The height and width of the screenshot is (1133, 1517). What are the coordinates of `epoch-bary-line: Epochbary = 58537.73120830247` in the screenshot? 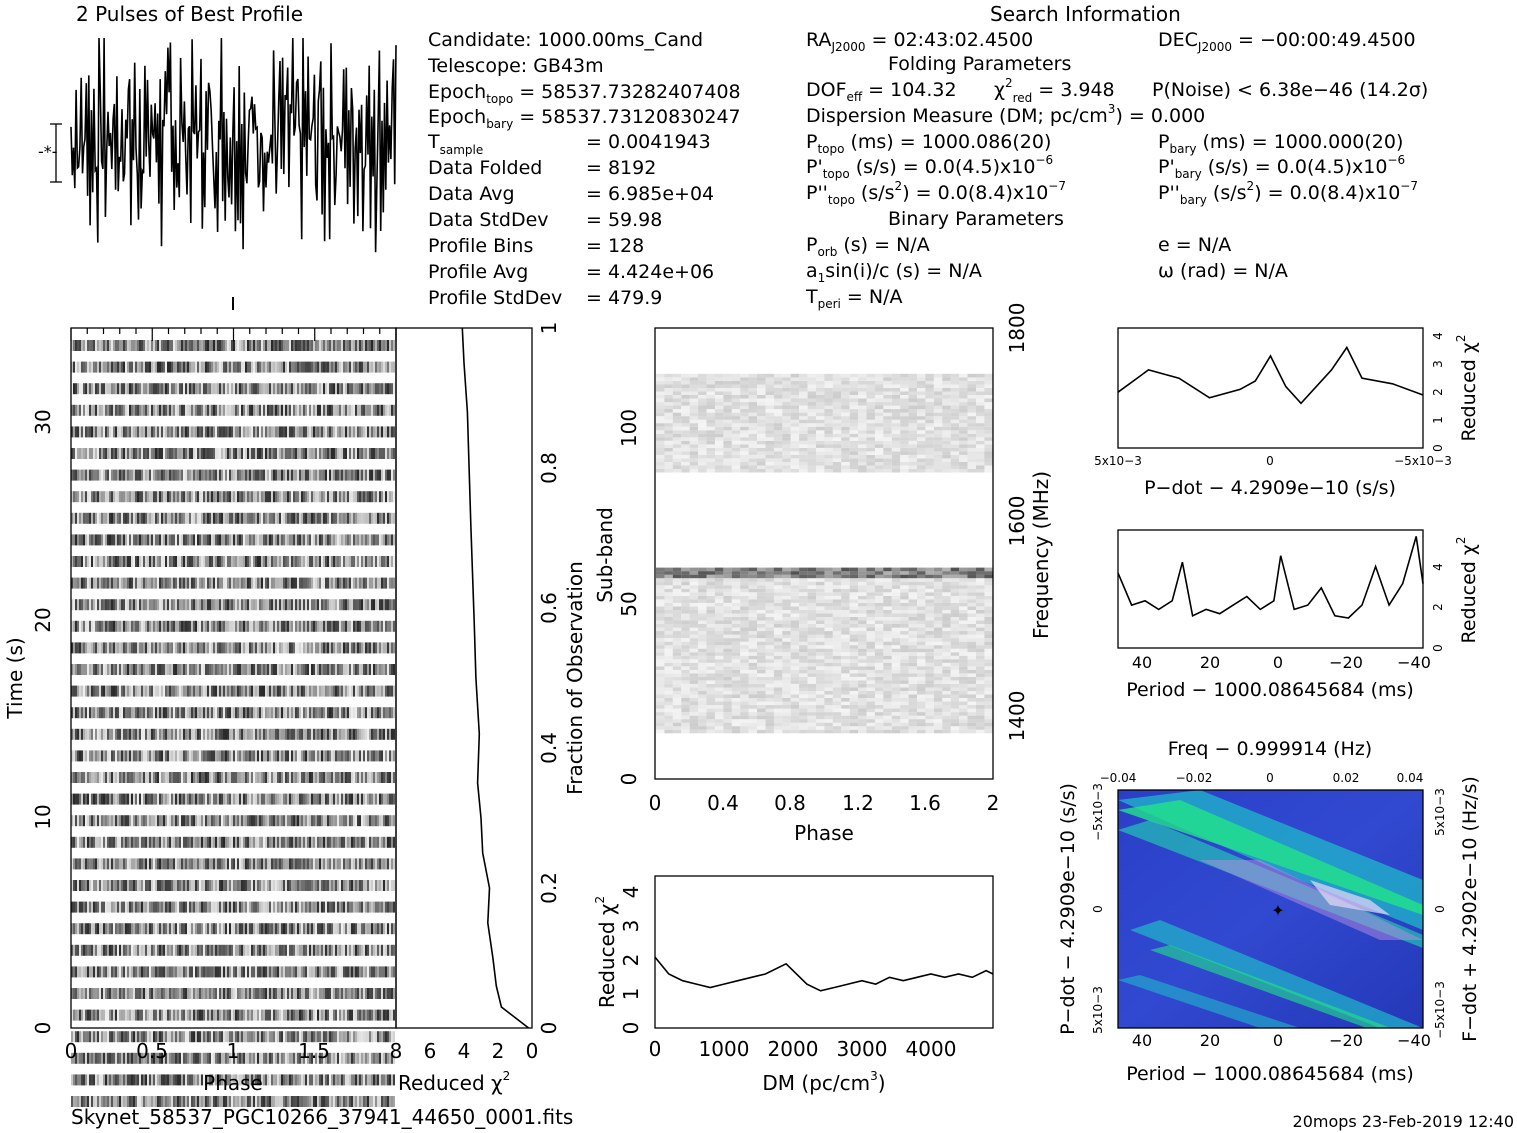 It's located at (584, 118).